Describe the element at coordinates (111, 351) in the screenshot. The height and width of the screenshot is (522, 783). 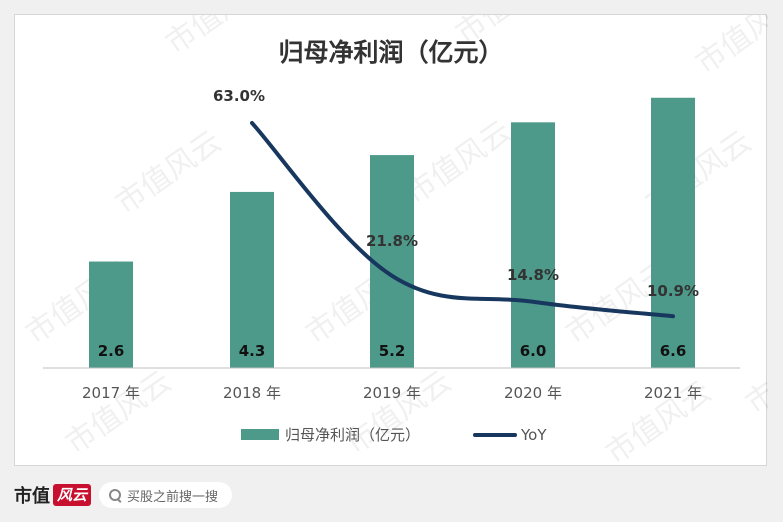
I see `bar-label-1: 2.6` at that location.